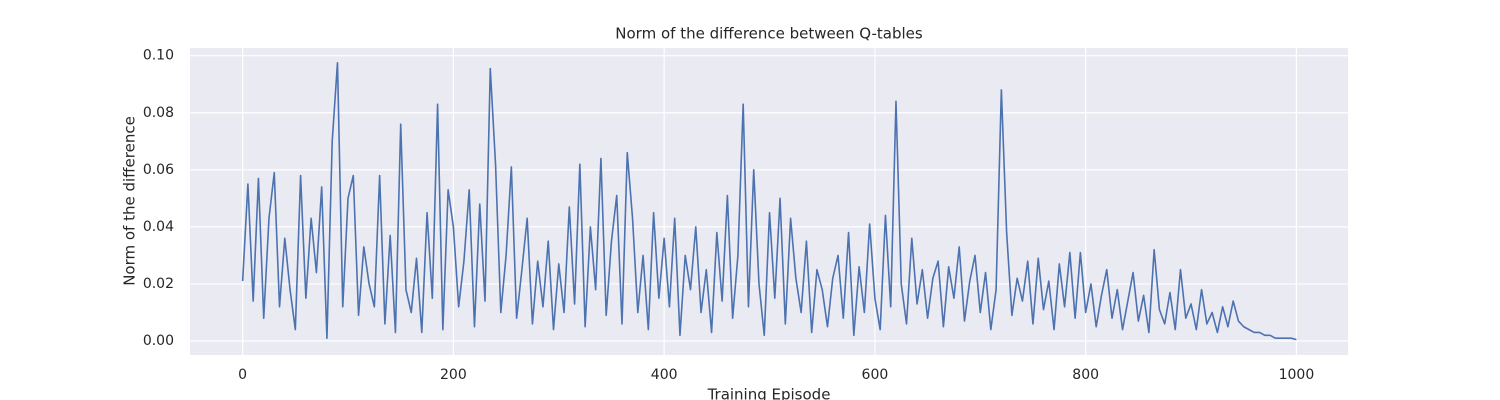  What do you see at coordinates (130, 201) in the screenshot?
I see `y-axis-label: Norm of the difference` at bounding box center [130, 201].